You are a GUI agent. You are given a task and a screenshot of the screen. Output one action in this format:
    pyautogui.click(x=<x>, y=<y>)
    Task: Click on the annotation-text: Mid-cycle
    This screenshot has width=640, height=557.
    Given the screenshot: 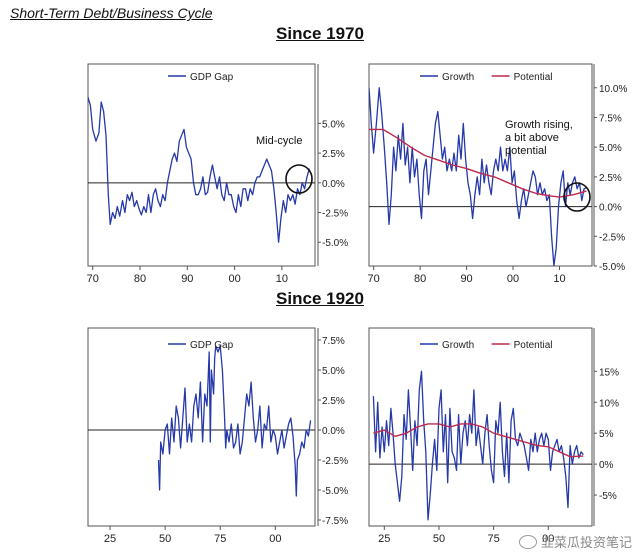 What is the action you would take?
    pyautogui.click(x=279, y=141)
    